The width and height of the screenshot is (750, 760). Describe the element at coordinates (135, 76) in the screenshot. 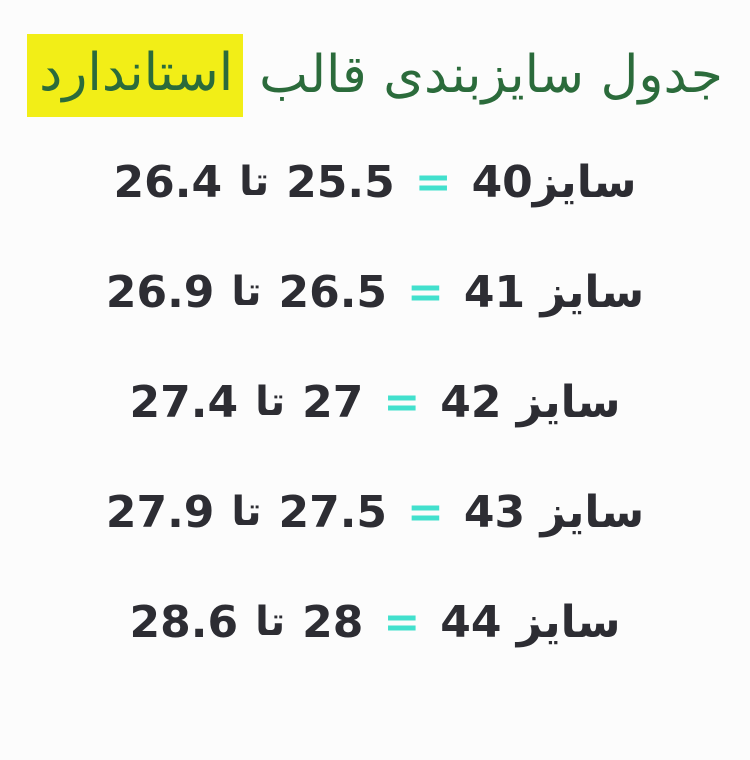

I see `title-highlighted-word: استاندارد` at that location.